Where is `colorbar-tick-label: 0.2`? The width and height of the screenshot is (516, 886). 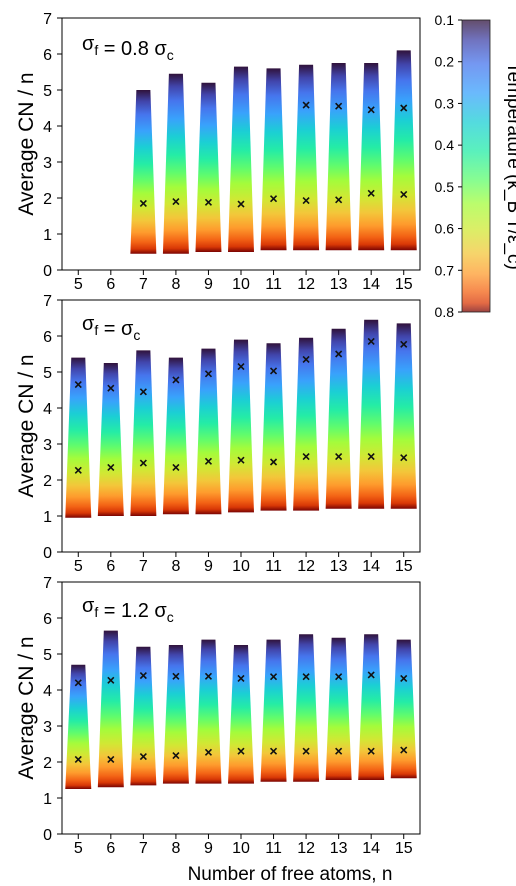 colorbar-tick-label: 0.2 is located at coordinates (445, 62).